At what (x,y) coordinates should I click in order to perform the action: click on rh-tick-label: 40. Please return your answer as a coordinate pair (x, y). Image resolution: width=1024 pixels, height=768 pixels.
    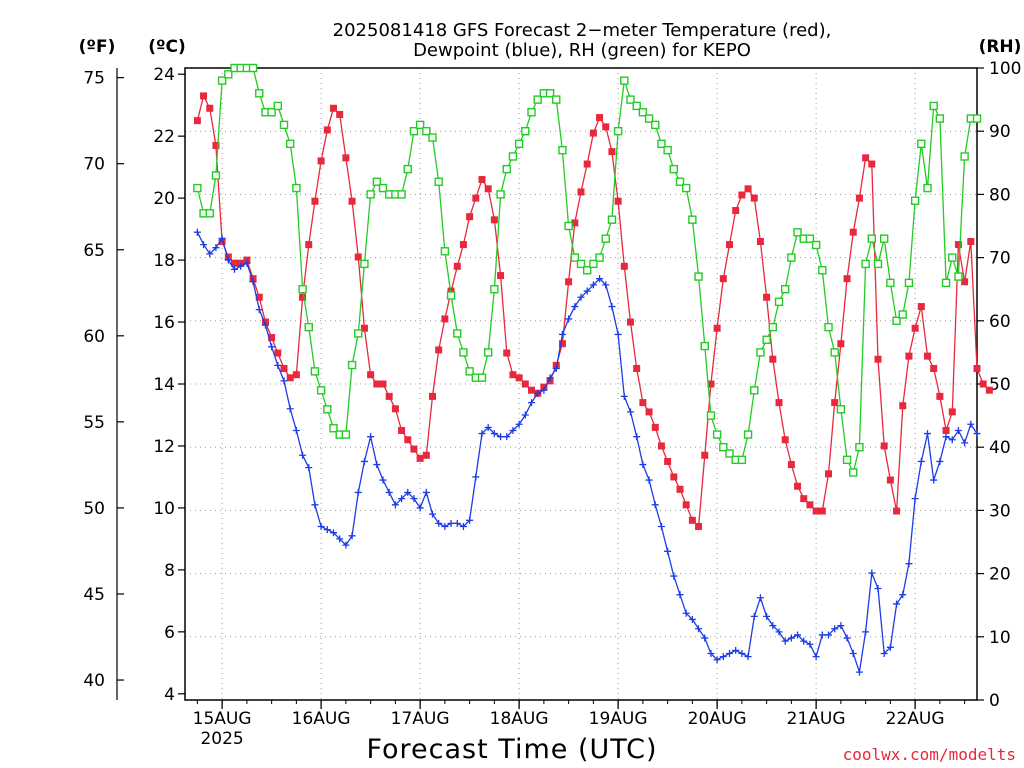
    Looking at the image, I should click on (1000, 448).